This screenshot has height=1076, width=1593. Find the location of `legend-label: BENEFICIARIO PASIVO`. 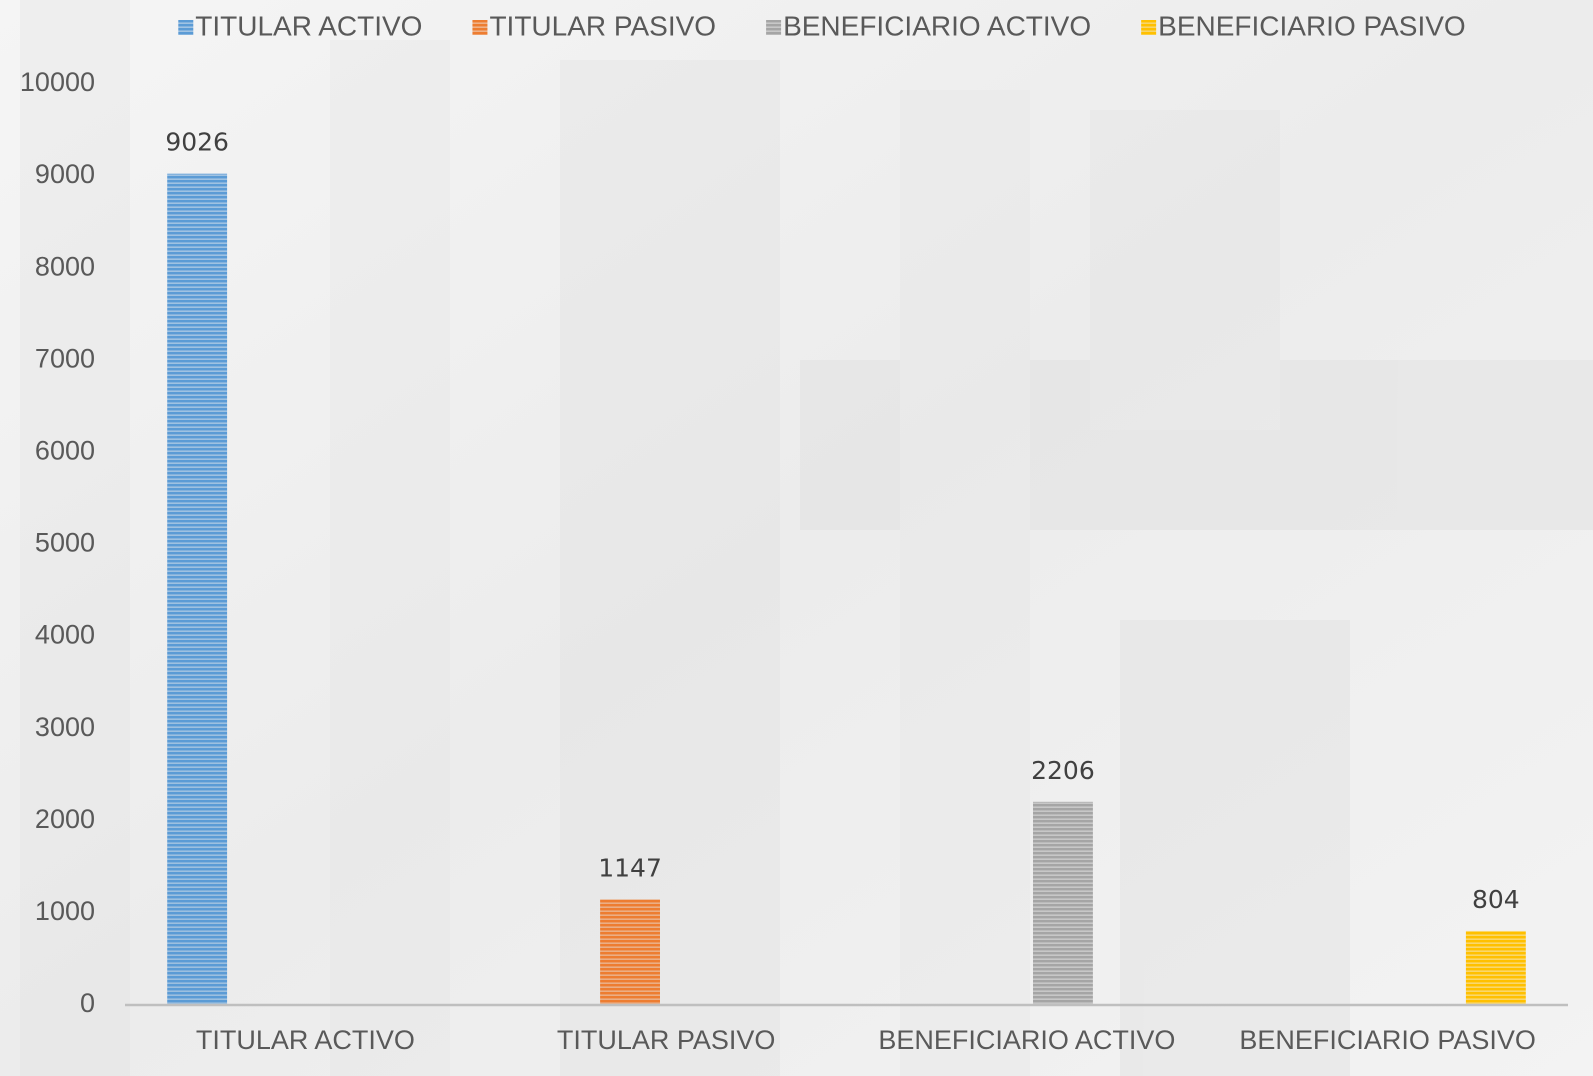

legend-label: BENEFICIARIO PASIVO is located at coordinates (1312, 25).